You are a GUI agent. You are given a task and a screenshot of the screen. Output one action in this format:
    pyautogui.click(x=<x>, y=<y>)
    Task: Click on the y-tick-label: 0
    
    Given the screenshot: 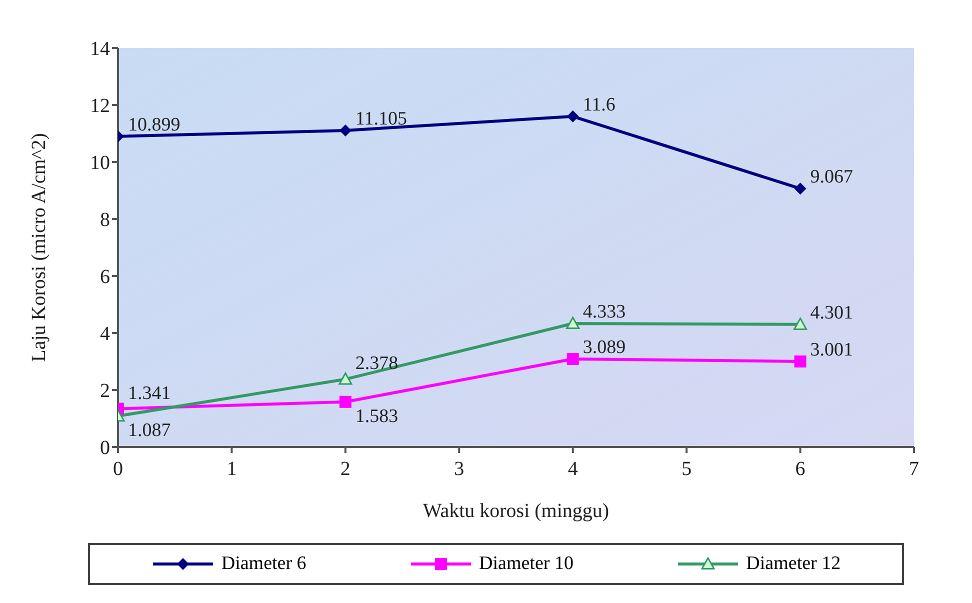 What is the action you would take?
    pyautogui.click(x=105, y=448)
    